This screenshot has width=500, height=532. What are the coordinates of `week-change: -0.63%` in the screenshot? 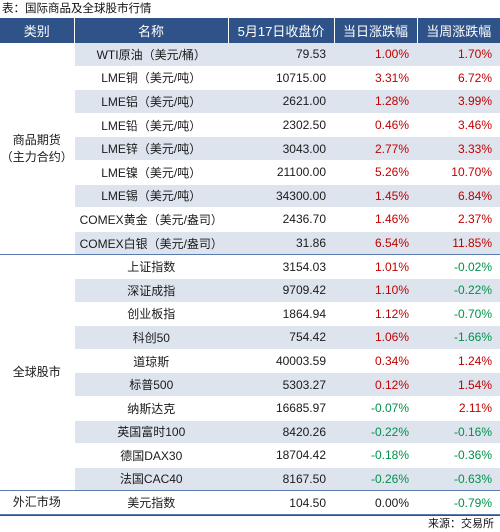 It's located at (458, 479).